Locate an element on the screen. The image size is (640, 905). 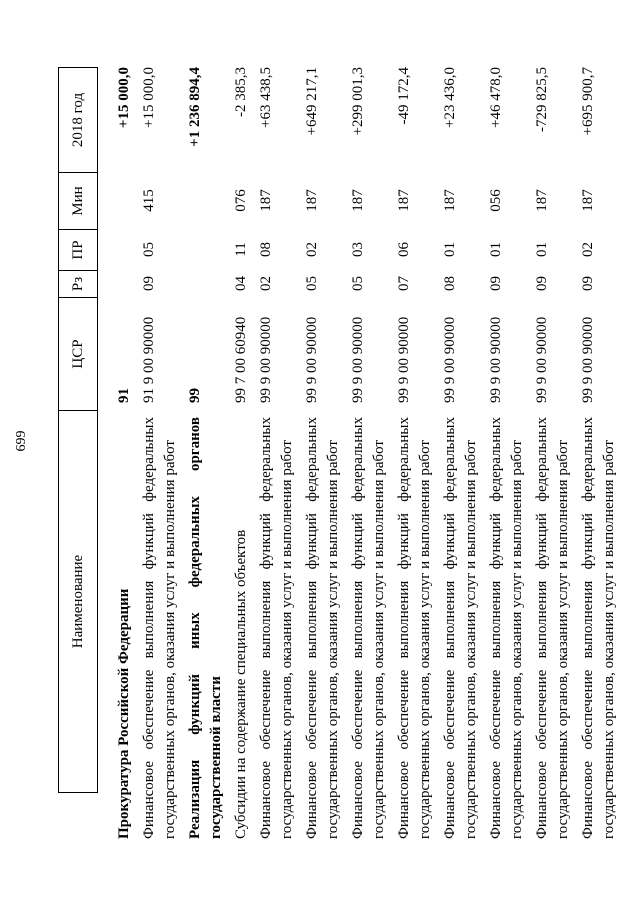
cell-csr: 99 7 00 60940 is located at coordinates (241, 359).